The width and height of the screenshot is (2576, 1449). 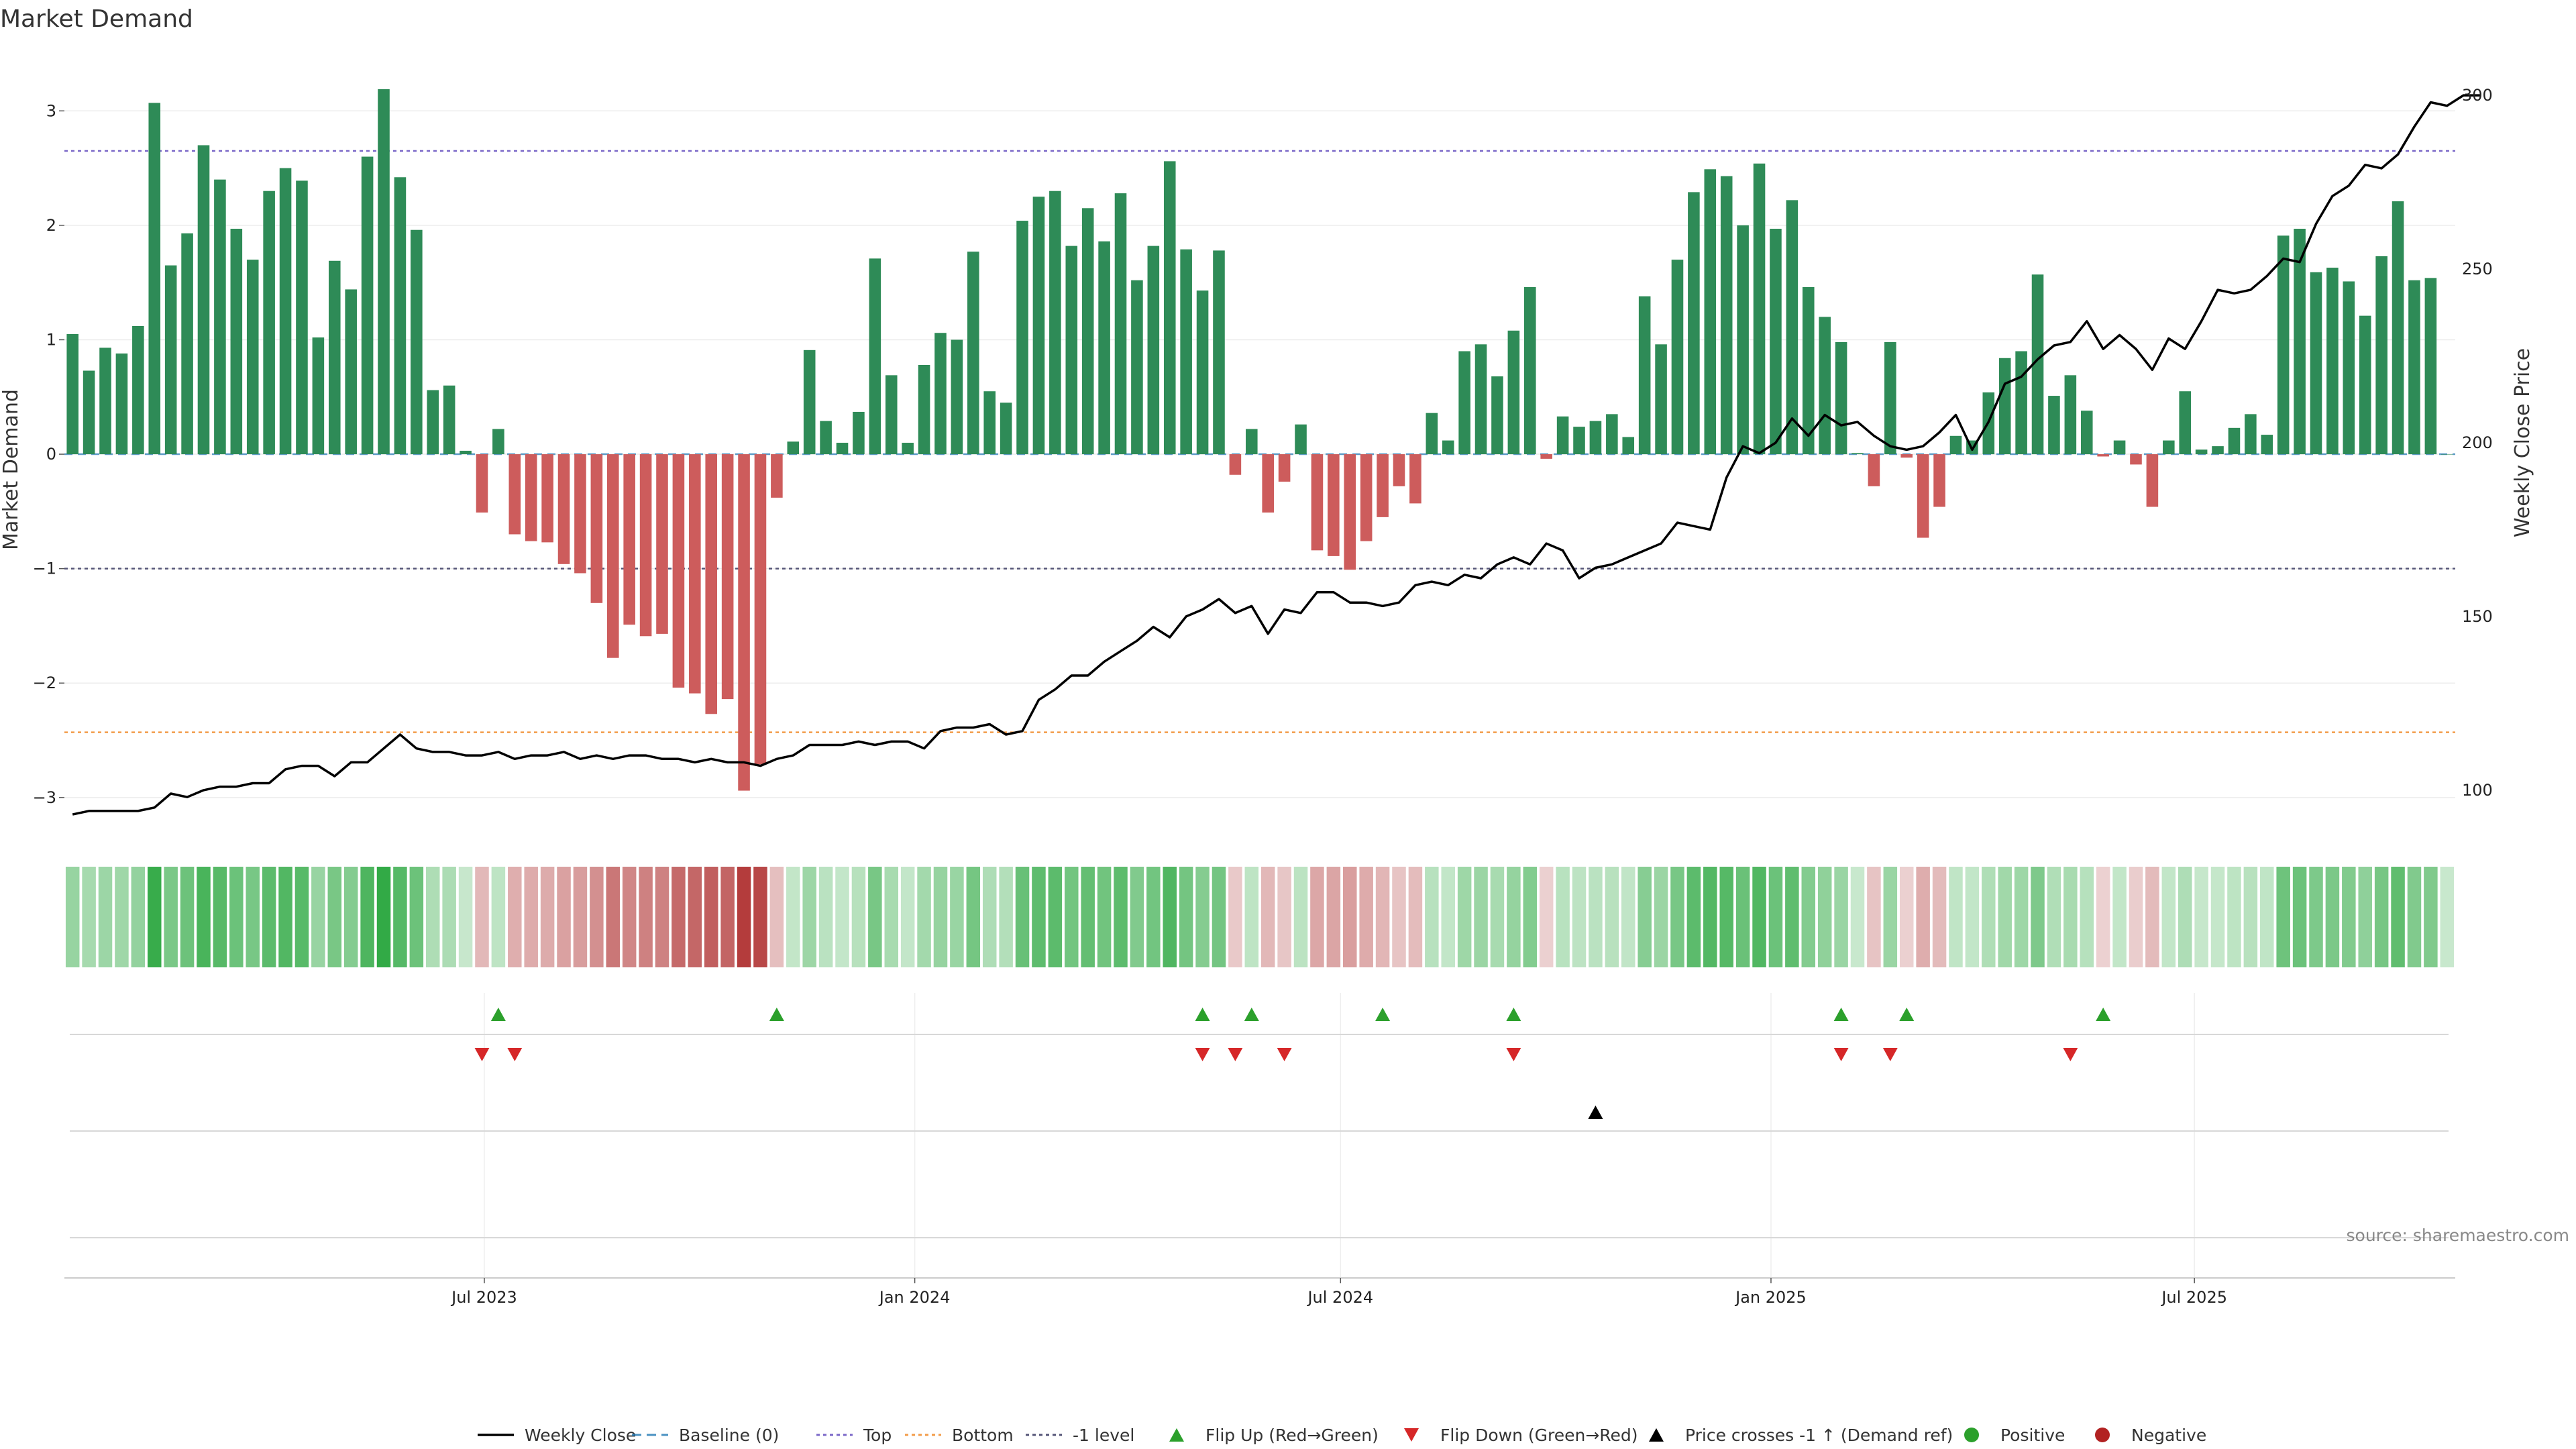 What do you see at coordinates (1971, 1435) in the screenshot?
I see `legend-swatch-circle` at bounding box center [1971, 1435].